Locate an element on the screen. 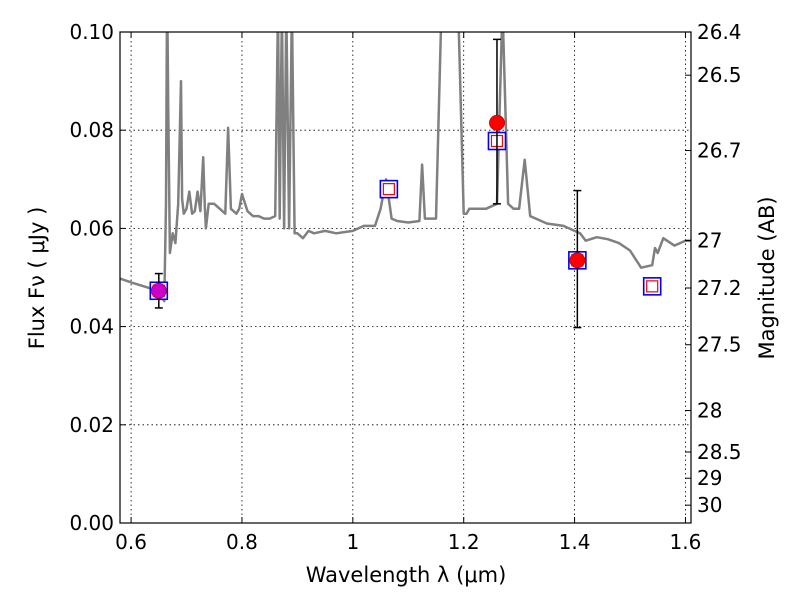 The image size is (800, 600). right-tick-label: 28.5 is located at coordinates (719, 452).